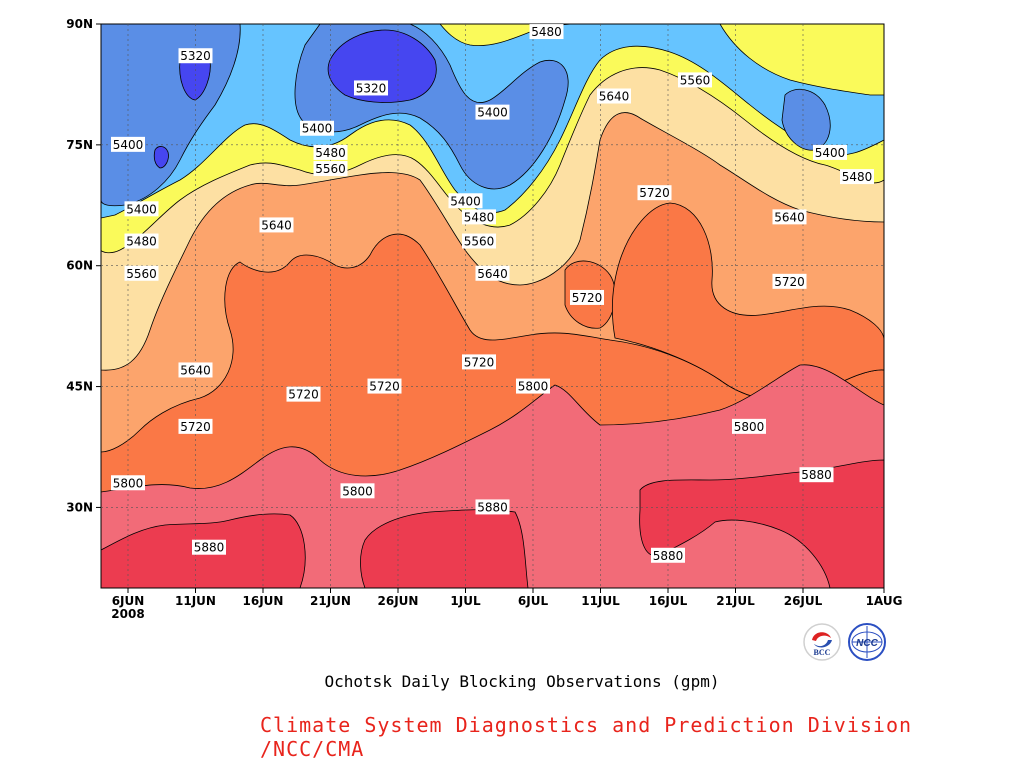 The width and height of the screenshot is (1024, 768). I want to click on contour-label: 5800, so click(128, 483).